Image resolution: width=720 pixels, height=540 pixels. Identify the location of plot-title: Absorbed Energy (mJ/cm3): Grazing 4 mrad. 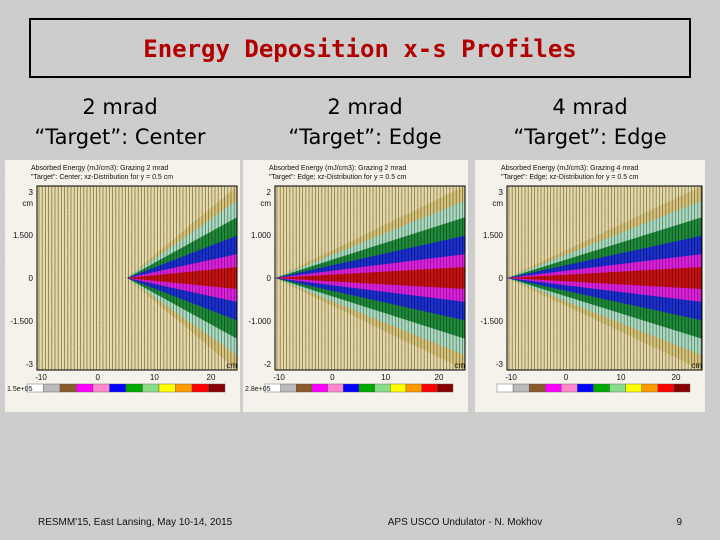
(569, 168).